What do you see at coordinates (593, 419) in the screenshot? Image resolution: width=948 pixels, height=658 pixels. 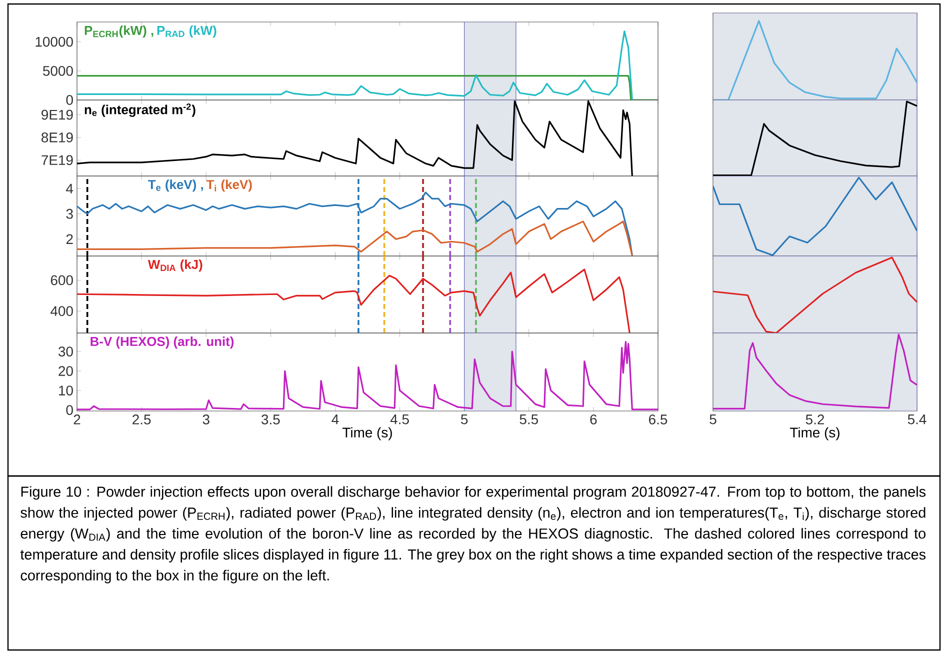 I see `x-tick-label: 6` at bounding box center [593, 419].